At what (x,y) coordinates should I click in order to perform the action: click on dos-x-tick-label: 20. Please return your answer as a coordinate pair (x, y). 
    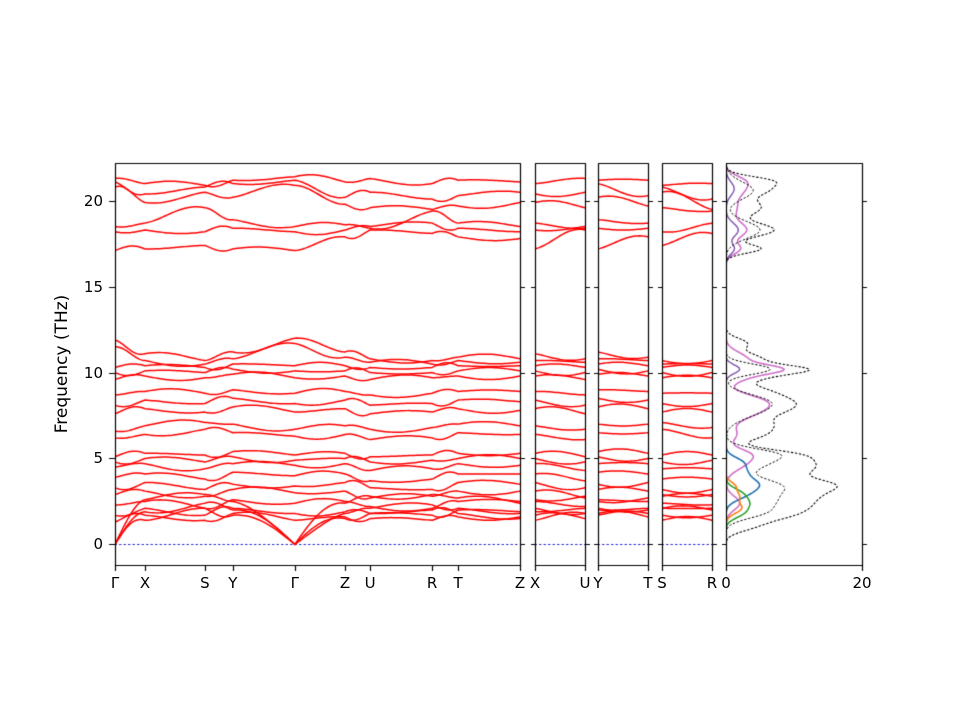
    Looking at the image, I should click on (862, 583).